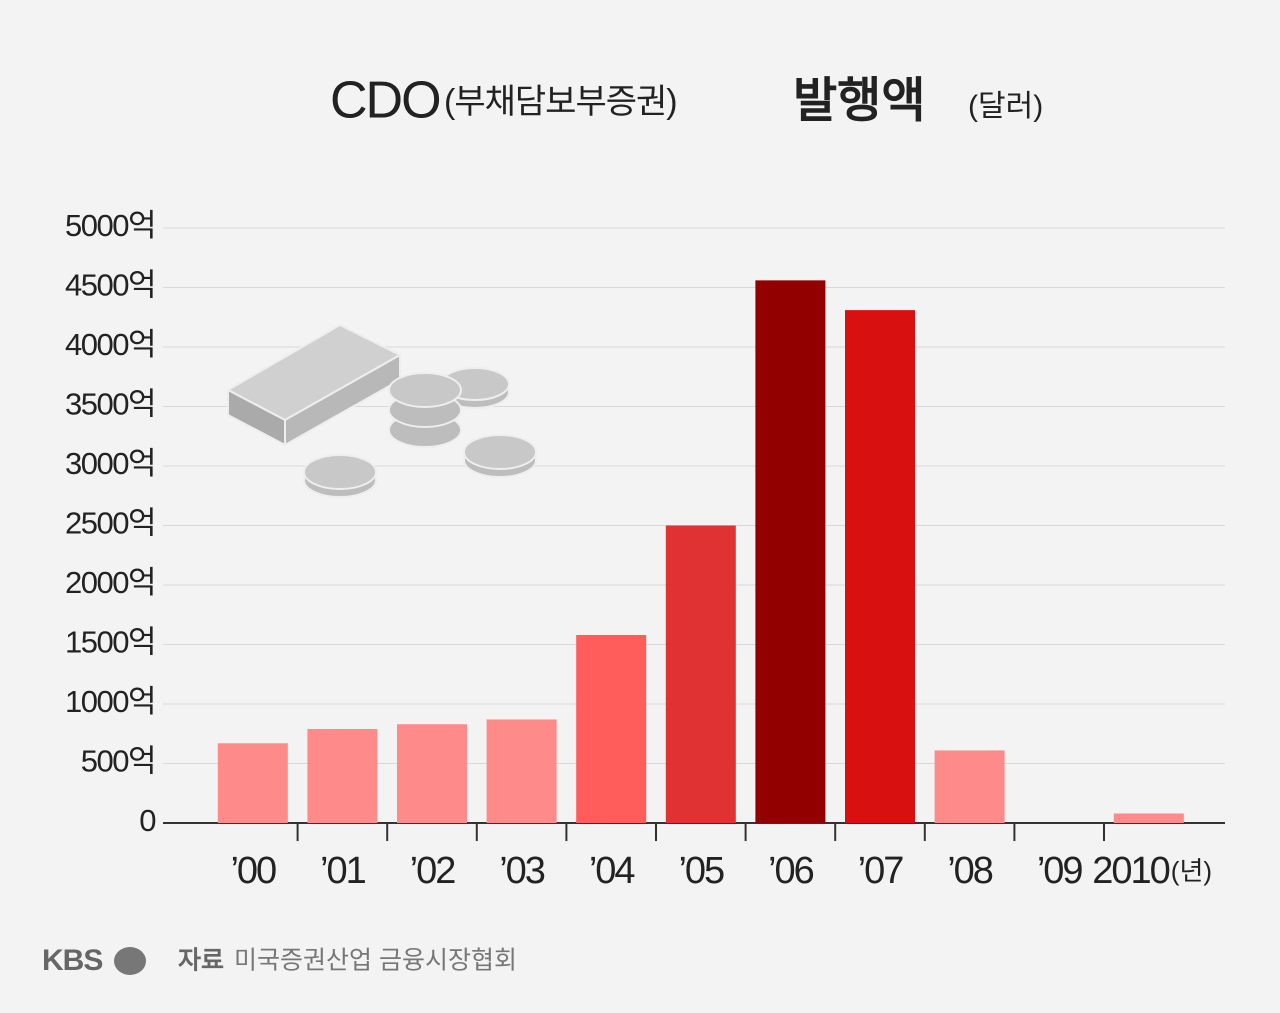 The image size is (1280, 1013). Describe the element at coordinates (522, 871) in the screenshot. I see `x-tick-label: ’03` at that location.